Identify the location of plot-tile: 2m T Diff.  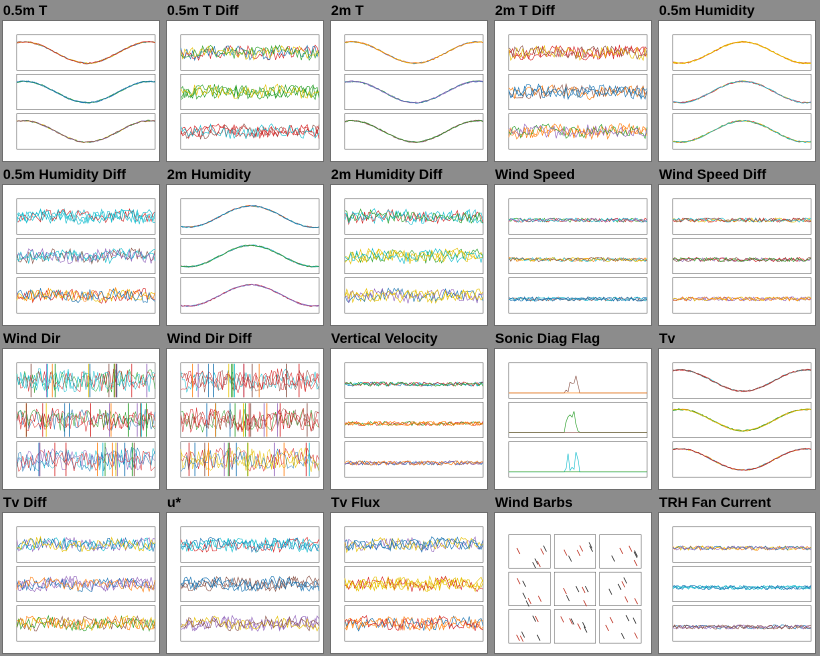
(574, 82).